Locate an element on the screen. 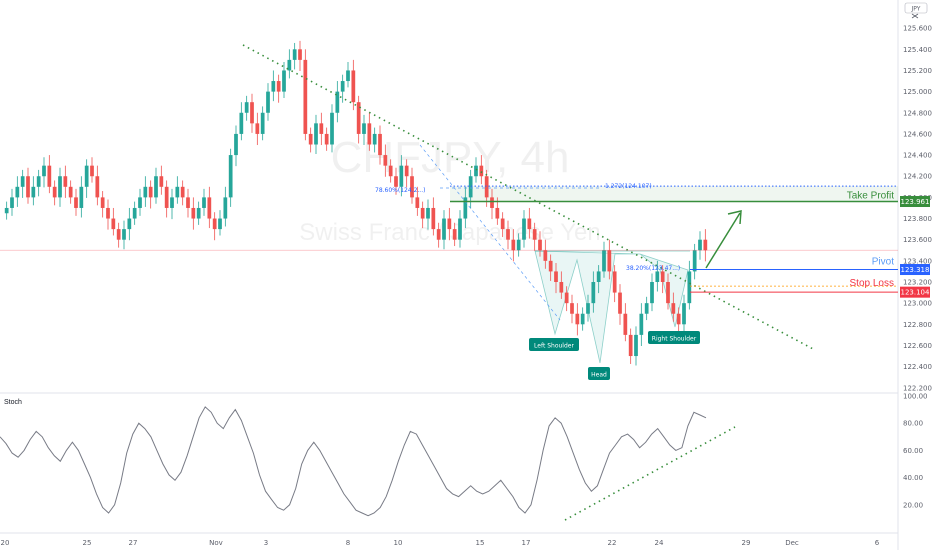 This screenshot has height=550, width=932. settings-icon is located at coordinates (915, 16).